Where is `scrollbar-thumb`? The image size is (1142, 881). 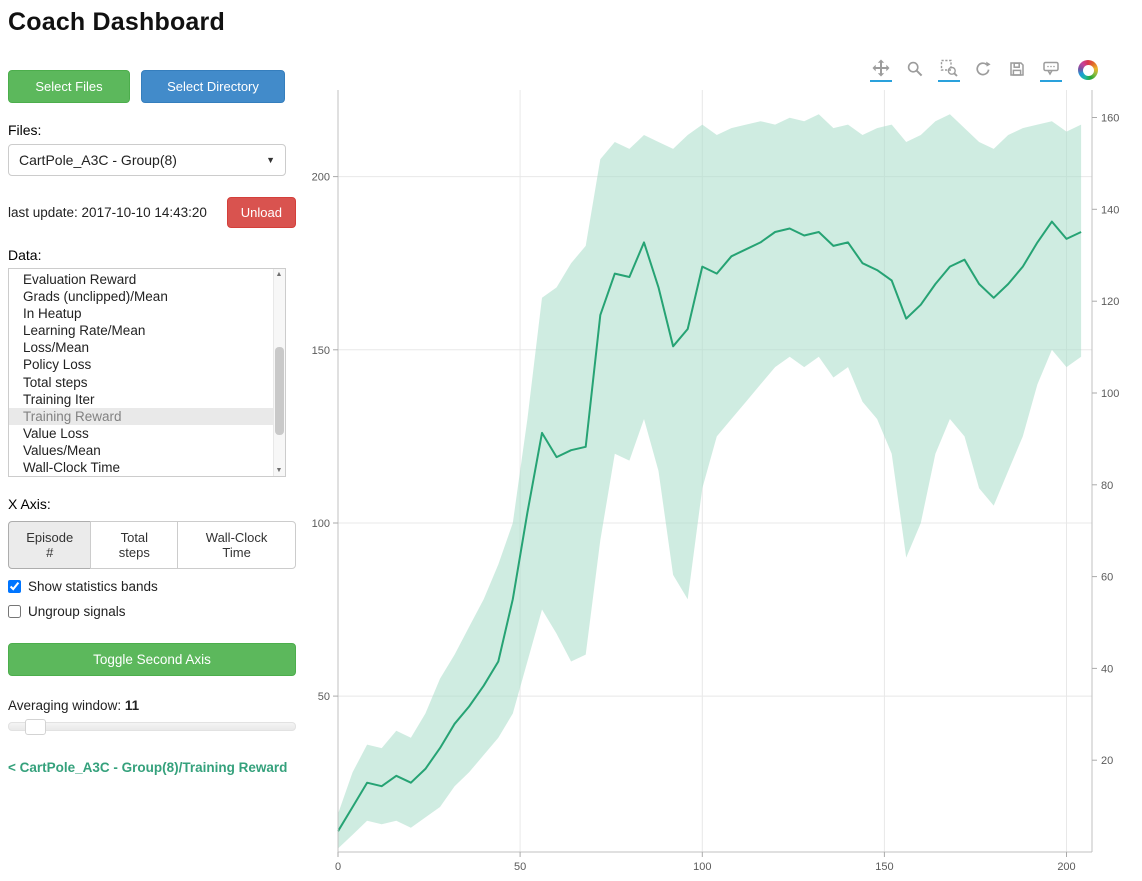 scrollbar-thumb is located at coordinates (279, 391).